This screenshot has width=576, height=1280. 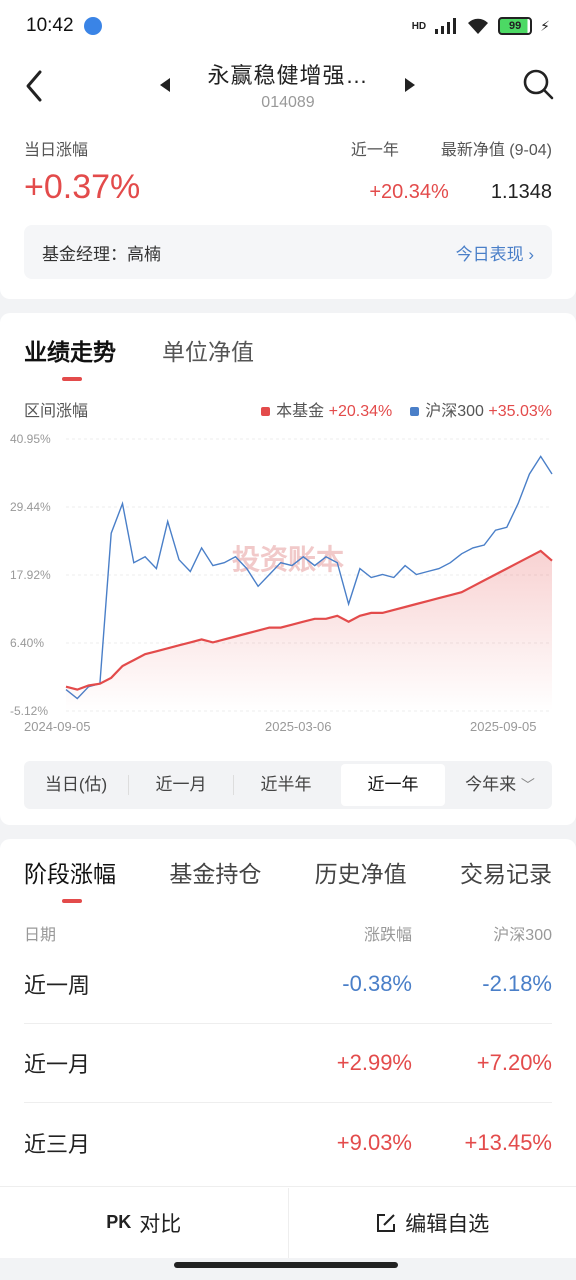 What do you see at coordinates (508, 1142) in the screenshot?
I see `row-index-change: +13.45%` at bounding box center [508, 1142].